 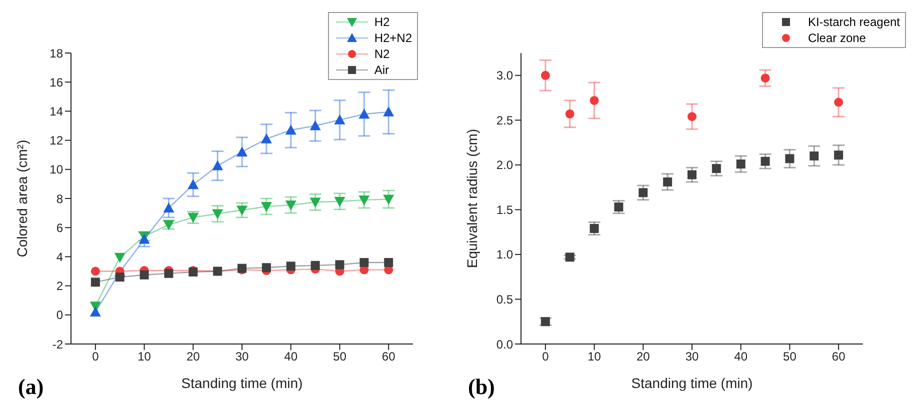 I want to click on y-tick-label: 0.5, so click(x=505, y=299).